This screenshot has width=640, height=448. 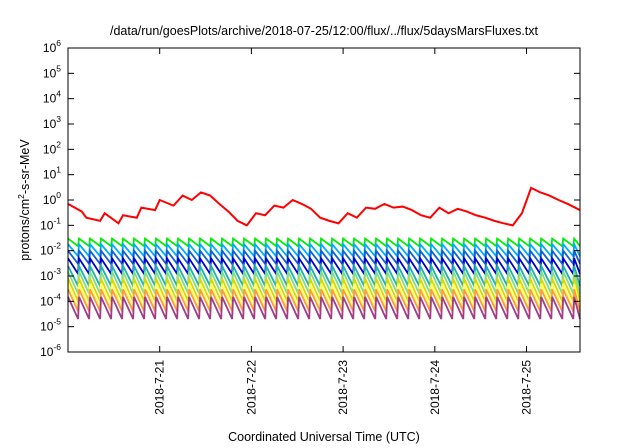 I want to click on y-tick-label: 10², so click(x=52, y=147).